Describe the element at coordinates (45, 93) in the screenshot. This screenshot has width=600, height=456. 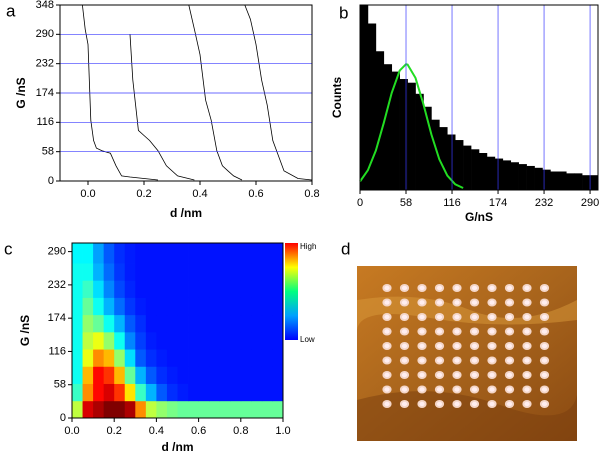
I see `y-tick-label: 174` at that location.